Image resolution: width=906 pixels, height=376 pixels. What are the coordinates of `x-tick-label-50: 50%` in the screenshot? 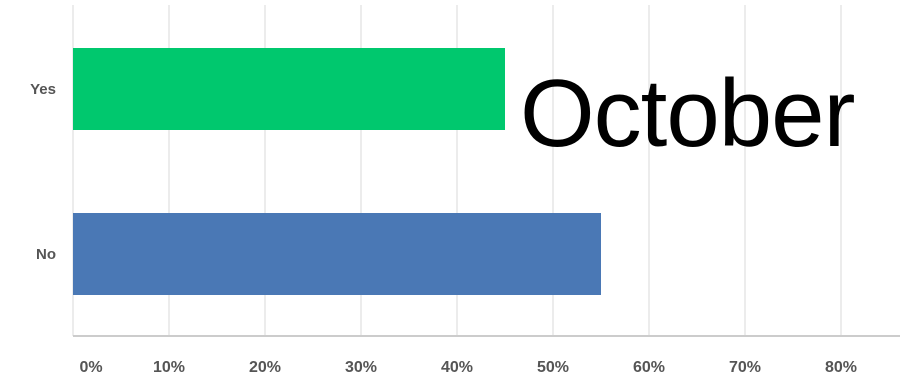 It's located at (553, 367).